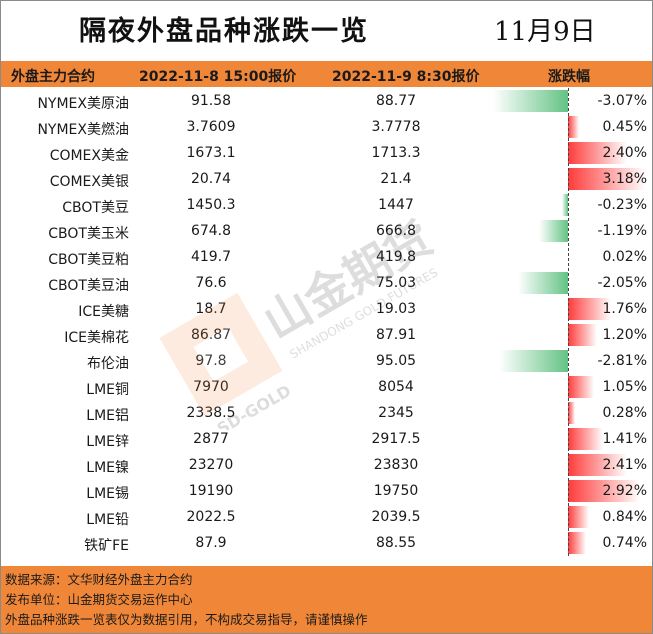  Describe the element at coordinates (211, 543) in the screenshot. I see `prev-price: 87.9` at that location.